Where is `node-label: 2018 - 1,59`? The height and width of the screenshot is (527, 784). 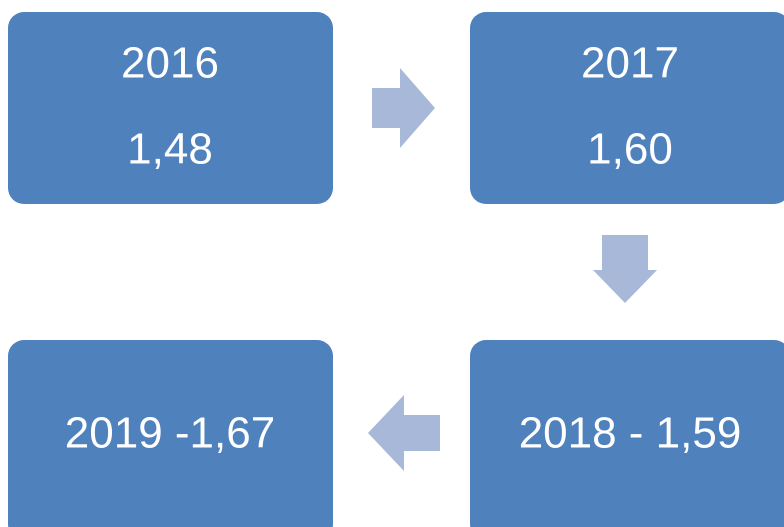
node-label: 2018 - 1,59 is located at coordinates (630, 433).